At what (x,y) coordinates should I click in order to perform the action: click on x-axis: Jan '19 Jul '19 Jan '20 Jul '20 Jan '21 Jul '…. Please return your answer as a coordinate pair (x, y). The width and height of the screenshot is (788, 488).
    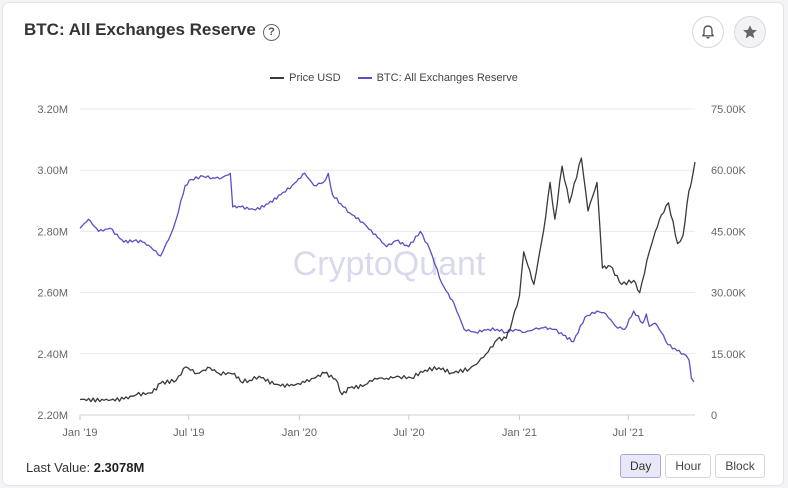
    Looking at the image, I should click on (378, 426).